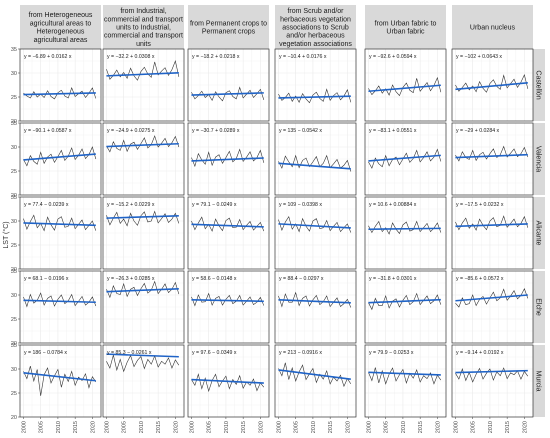 Image resolution: width=550 pixels, height=438 pixels. I want to click on regression-equation: y = 135 − 0.0542 x, so click(300, 131).